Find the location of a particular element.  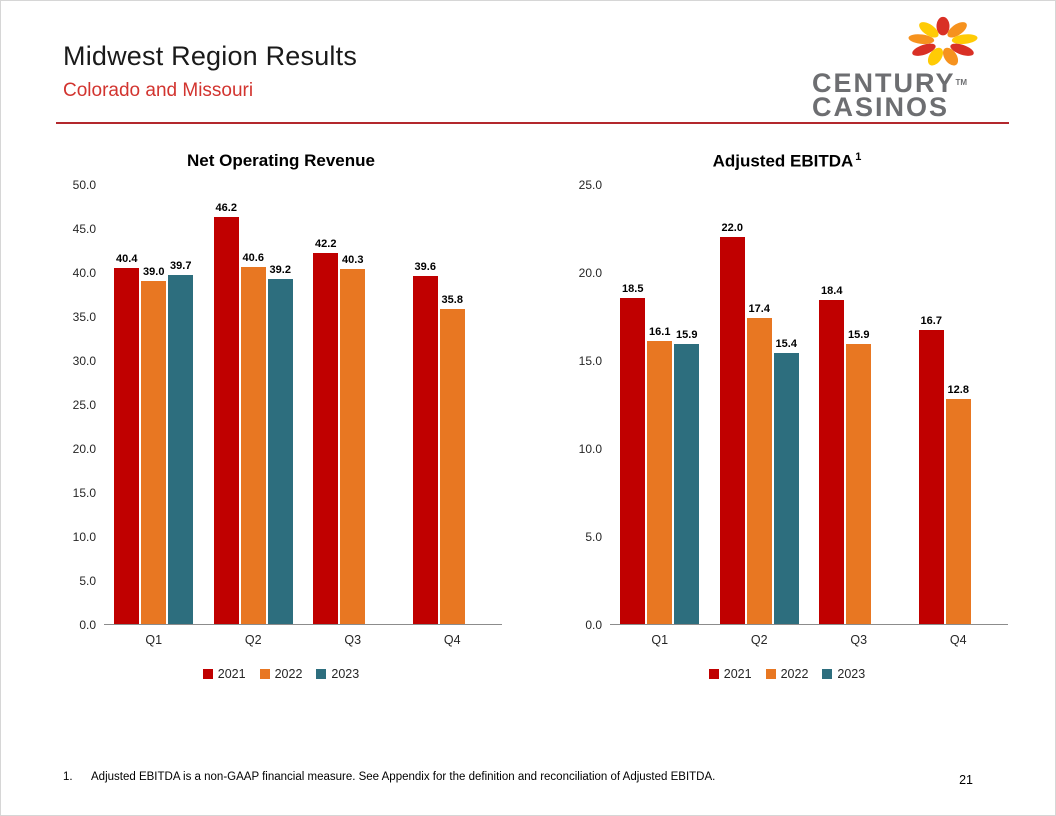

y-axis-label: 45.0 is located at coordinates (84, 229).